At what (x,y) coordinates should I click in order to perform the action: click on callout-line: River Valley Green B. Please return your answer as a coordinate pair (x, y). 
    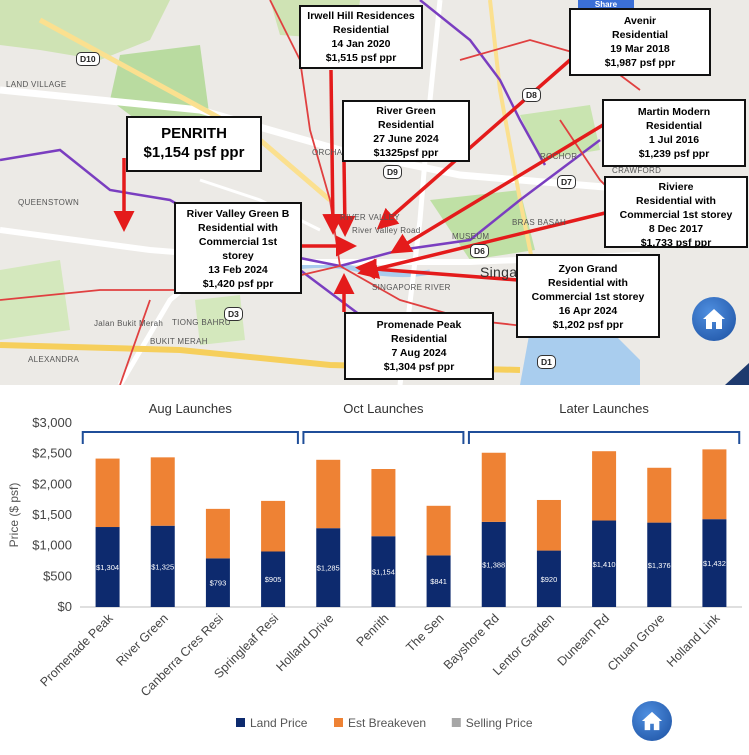
    Looking at the image, I should click on (238, 214).